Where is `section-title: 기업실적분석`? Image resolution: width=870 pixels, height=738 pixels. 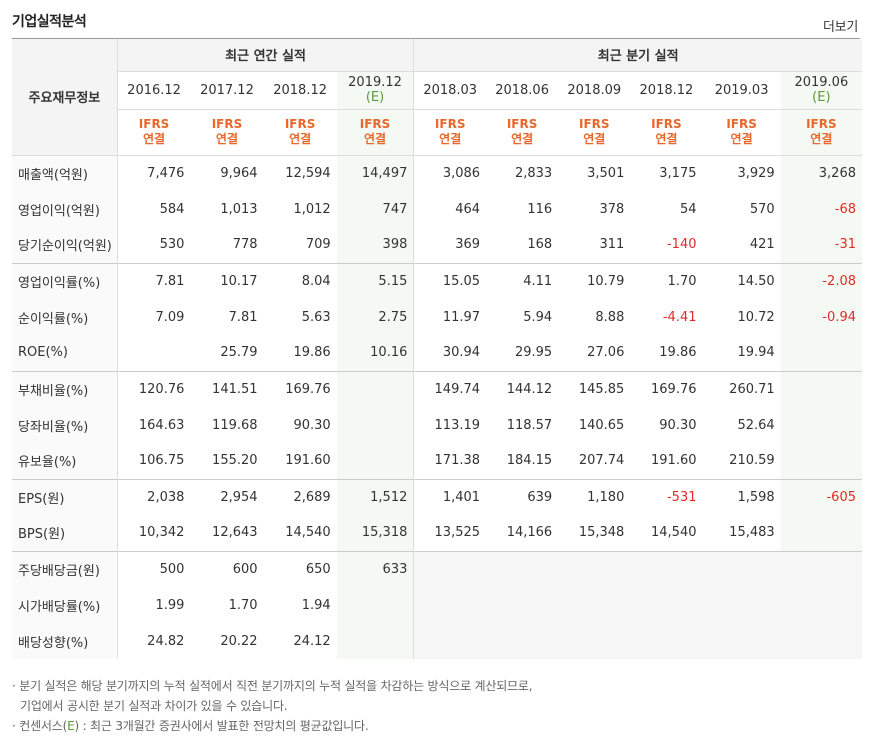 section-title: 기업실적분석 is located at coordinates (49, 22).